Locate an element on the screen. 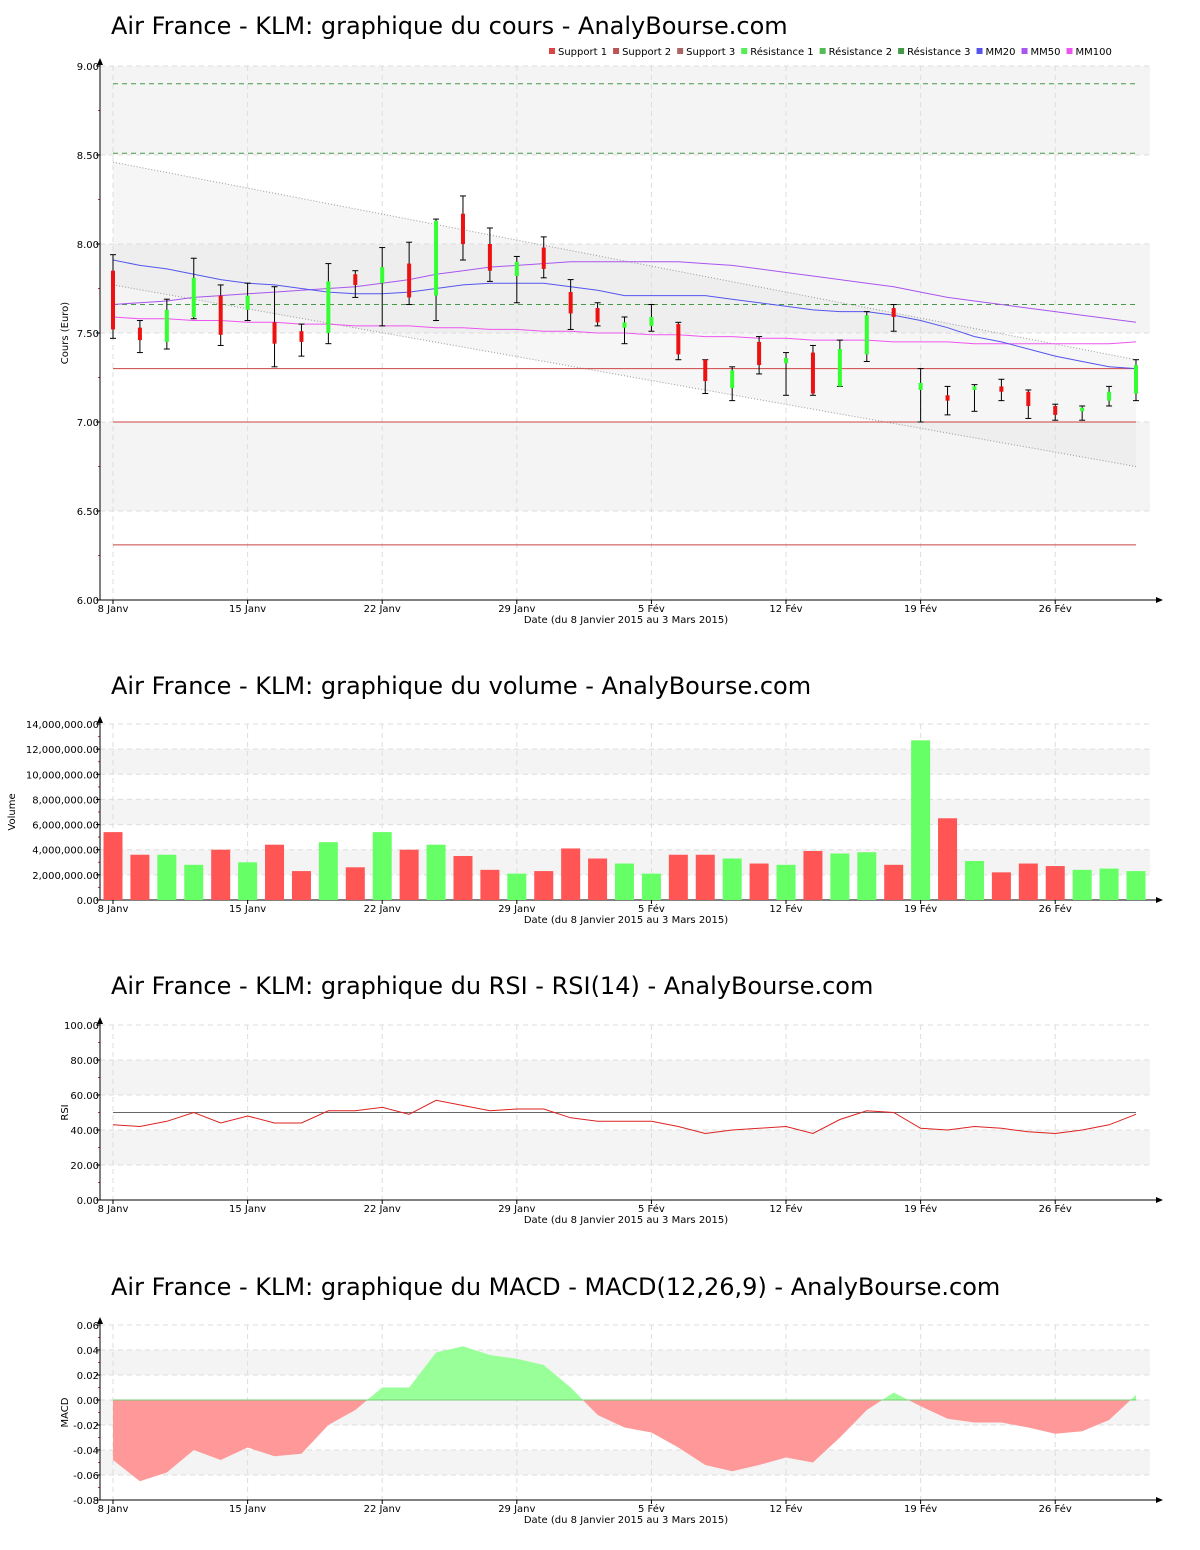  legend-entry: Résistance 1 is located at coordinates (781, 52).